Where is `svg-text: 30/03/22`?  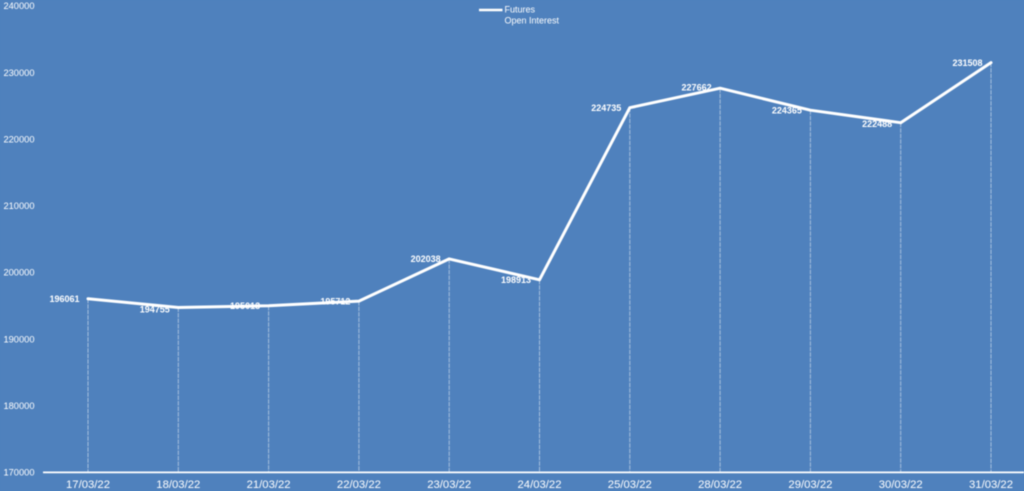
svg-text: 30/03/22 is located at coordinates (901, 485).